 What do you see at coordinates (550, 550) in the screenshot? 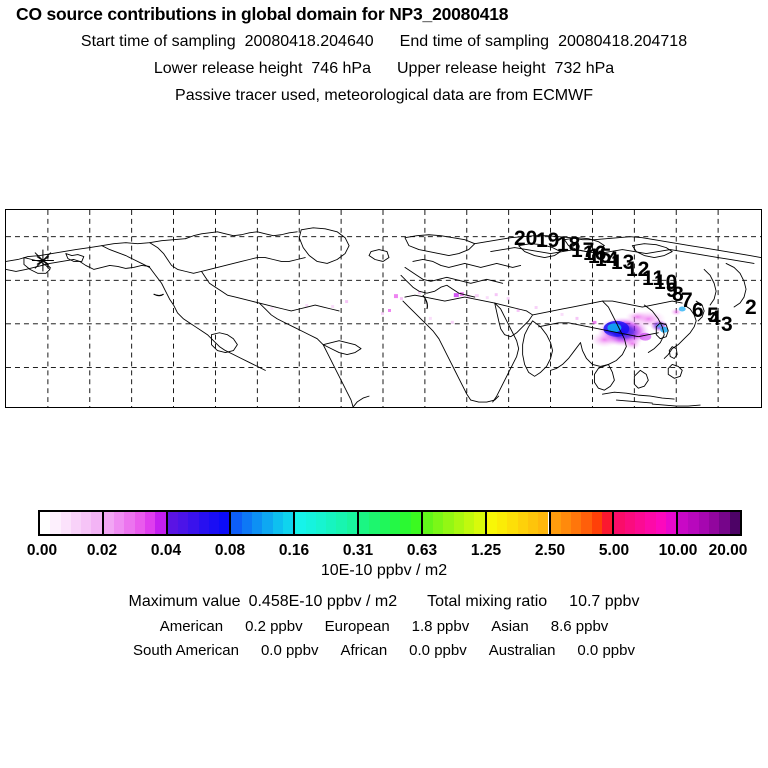
I see `colorbar-tick-8: 2.50` at bounding box center [550, 550].